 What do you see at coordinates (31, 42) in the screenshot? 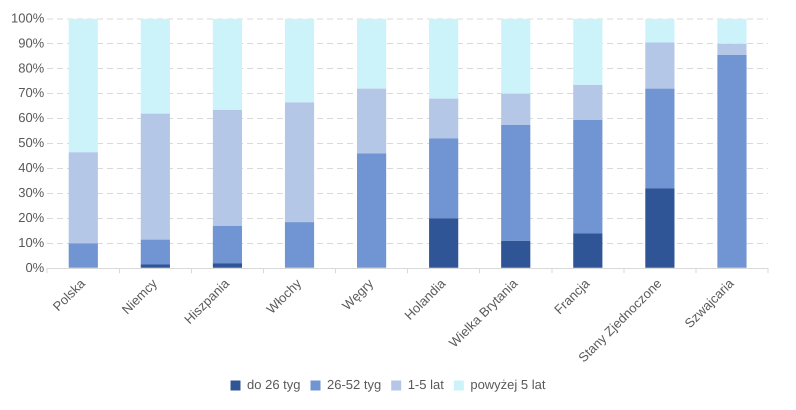
I see `y-tick-label: 90%` at bounding box center [31, 42].